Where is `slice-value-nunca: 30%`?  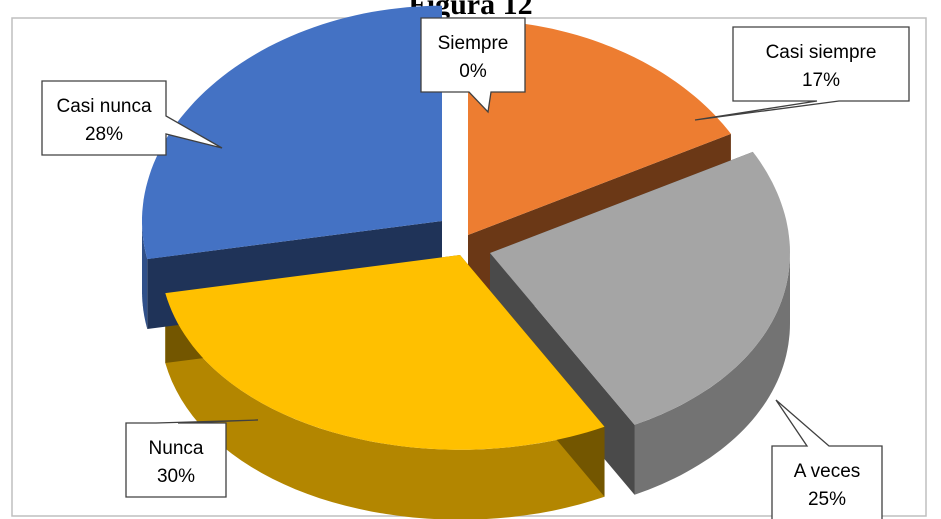 slice-value-nunca: 30% is located at coordinates (176, 476).